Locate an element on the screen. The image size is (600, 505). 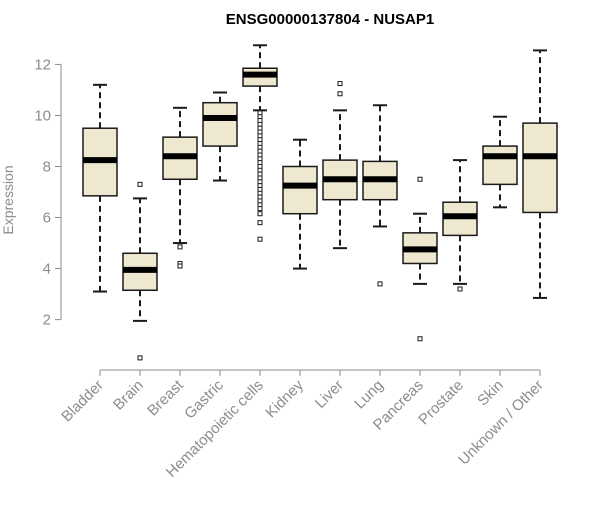
y-tick-label: 2 is located at coordinates (47, 320).